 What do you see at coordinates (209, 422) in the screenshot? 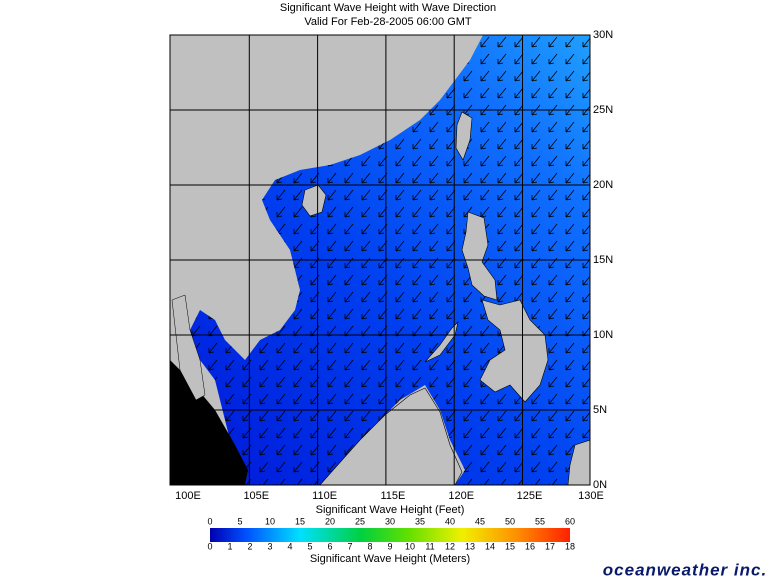
I see `sumatra-coast` at bounding box center [209, 422].